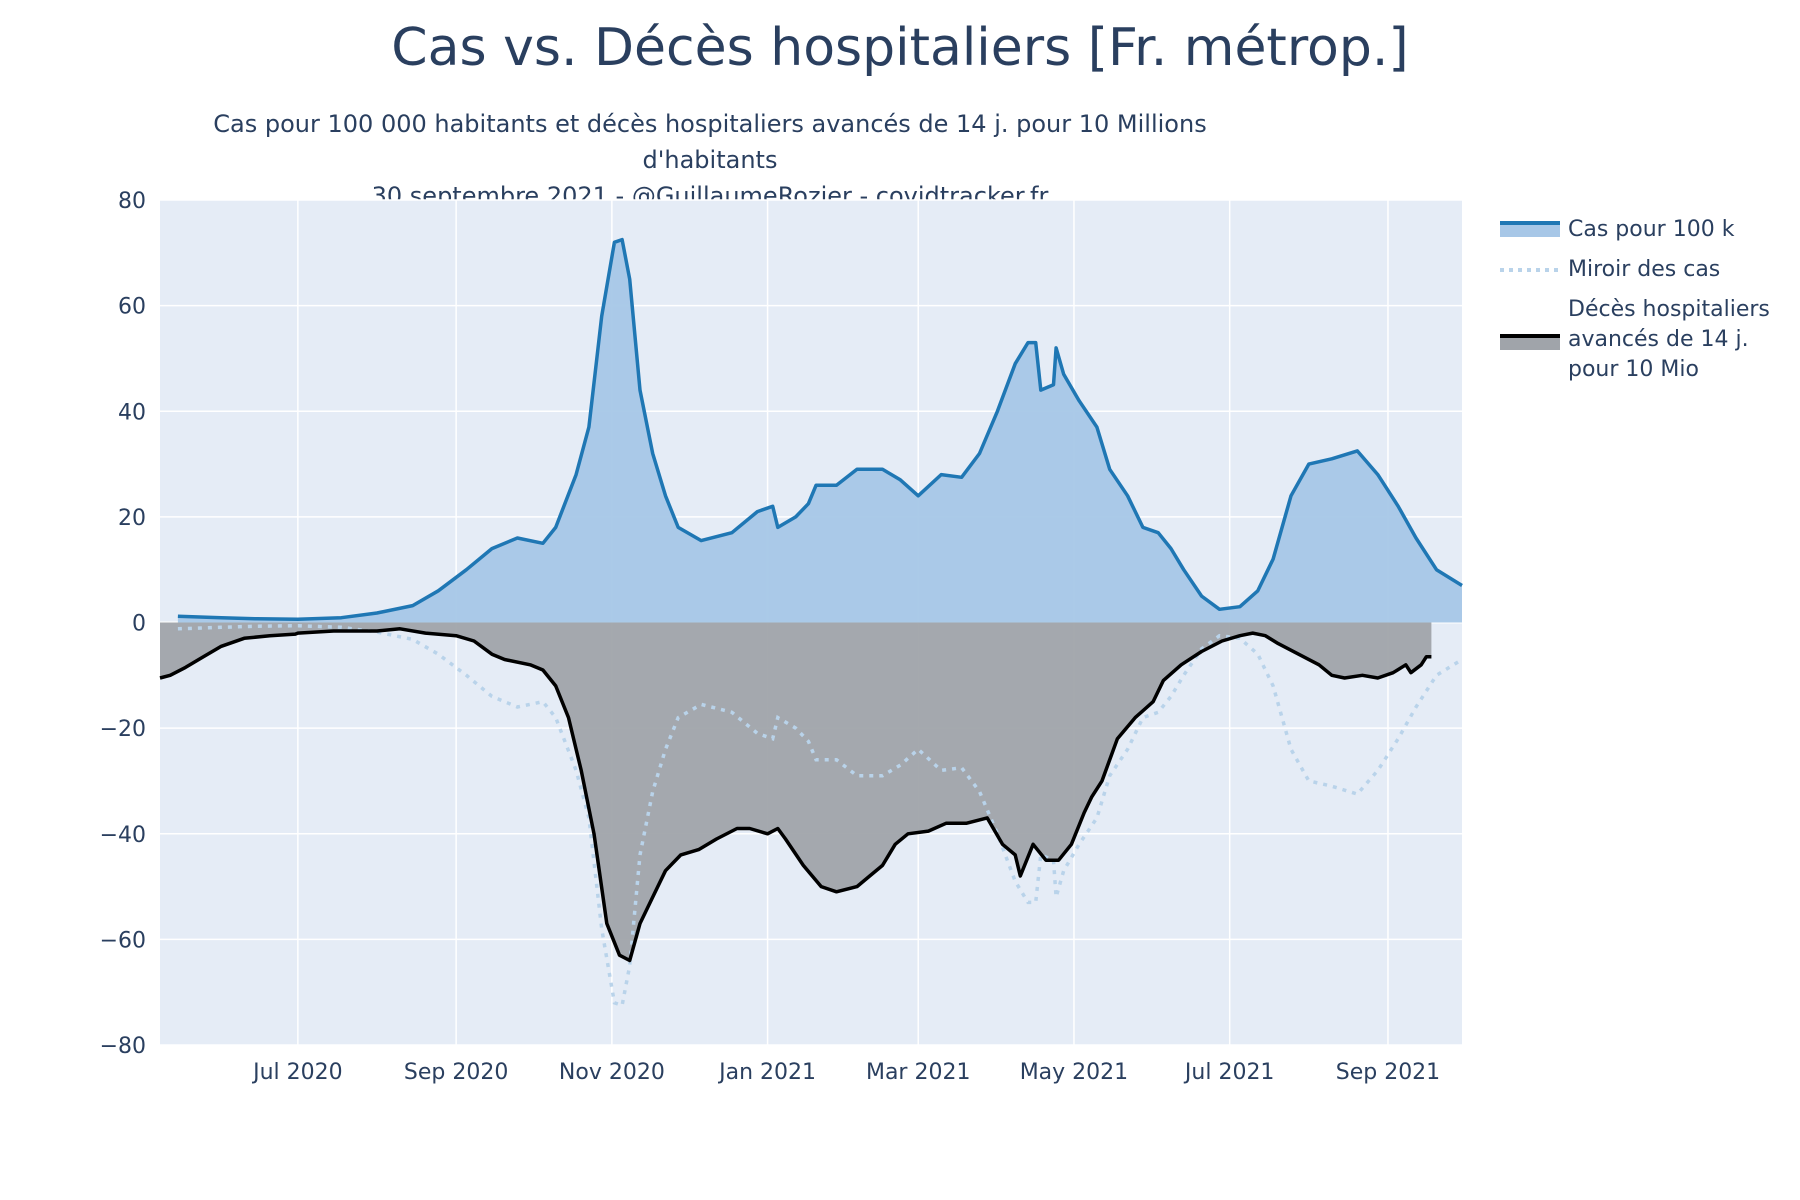 This screenshot has width=1800, height=1200. Describe the element at coordinates (139, 624) in the screenshot. I see `y-tick-label: 0` at that location.